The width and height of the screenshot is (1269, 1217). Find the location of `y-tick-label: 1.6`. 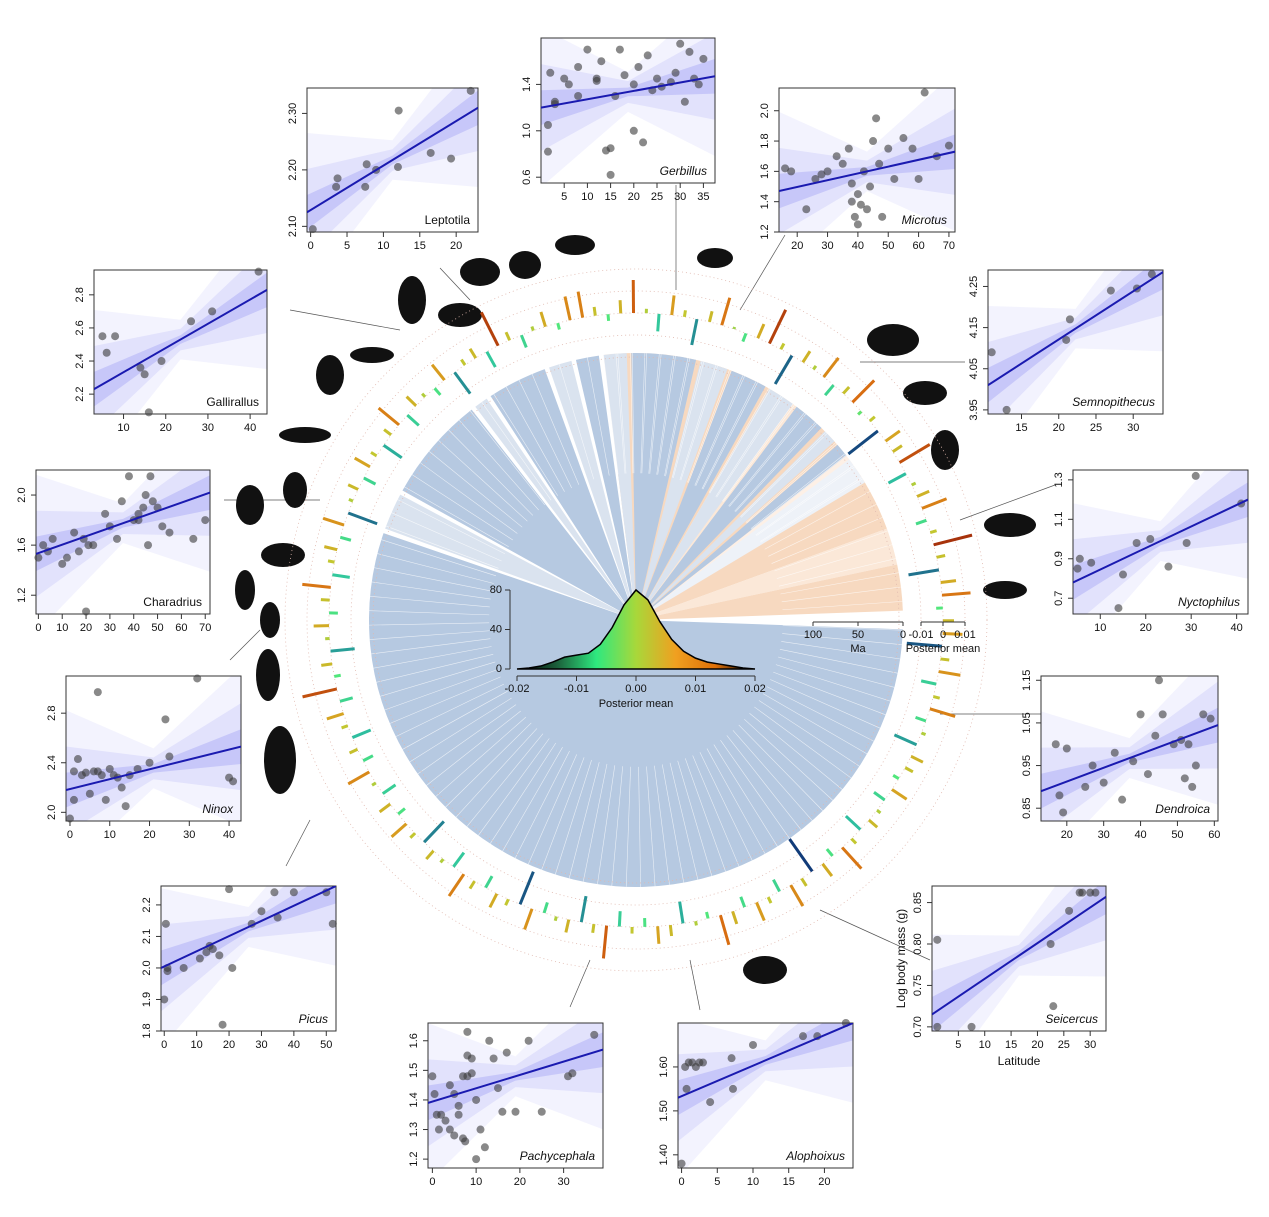

y-tick-label: 1.6 is located at coordinates (22, 544).